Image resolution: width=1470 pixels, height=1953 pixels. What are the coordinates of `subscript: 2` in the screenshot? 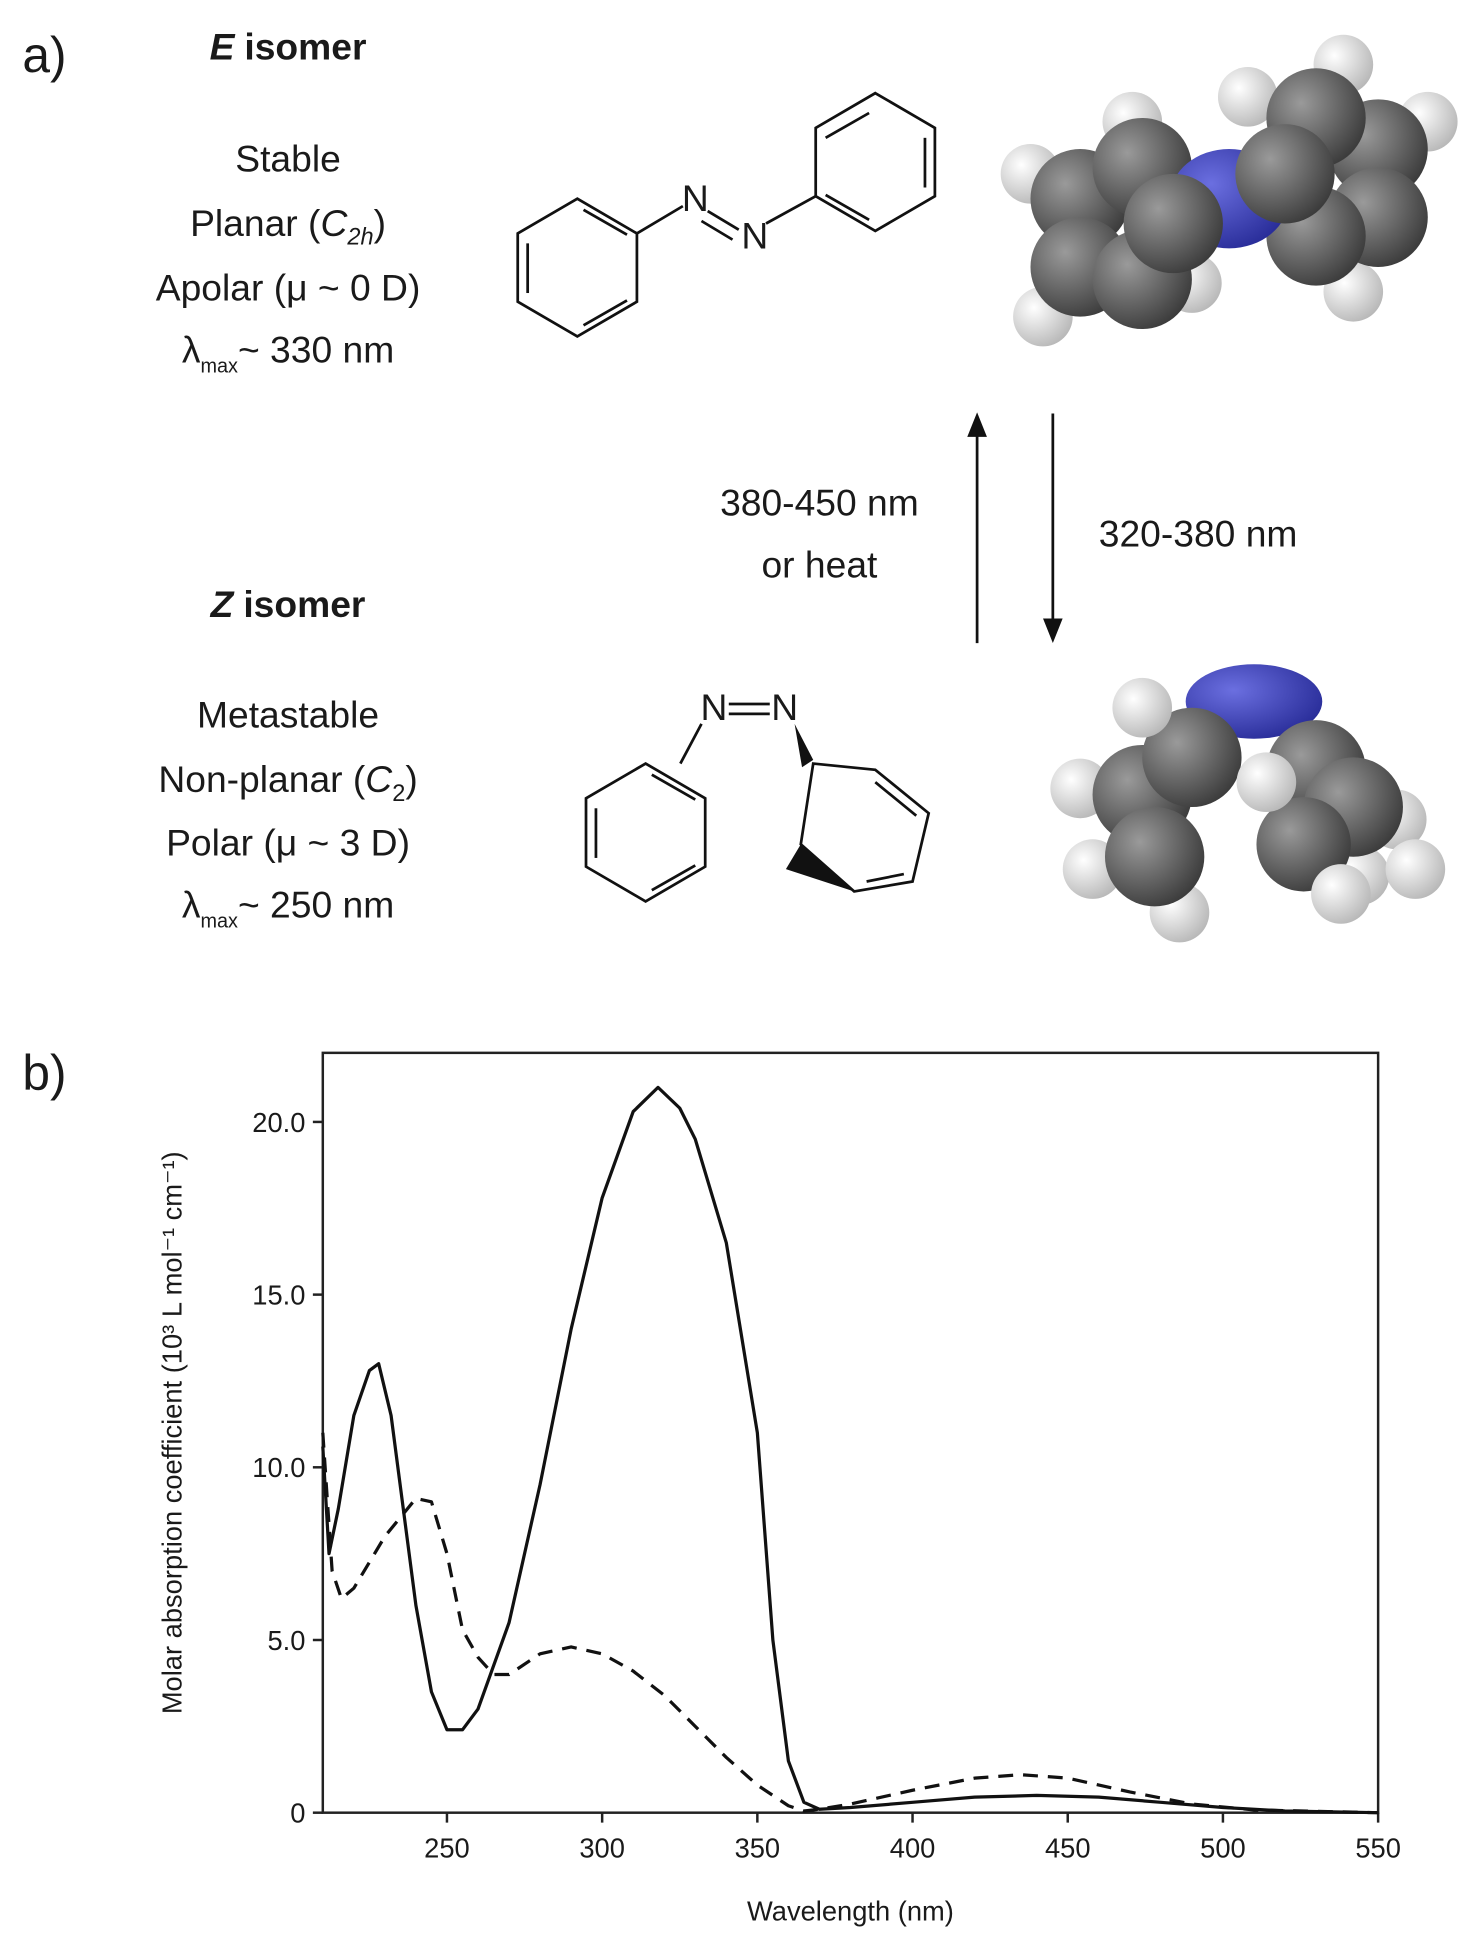 It's located at (398, 793).